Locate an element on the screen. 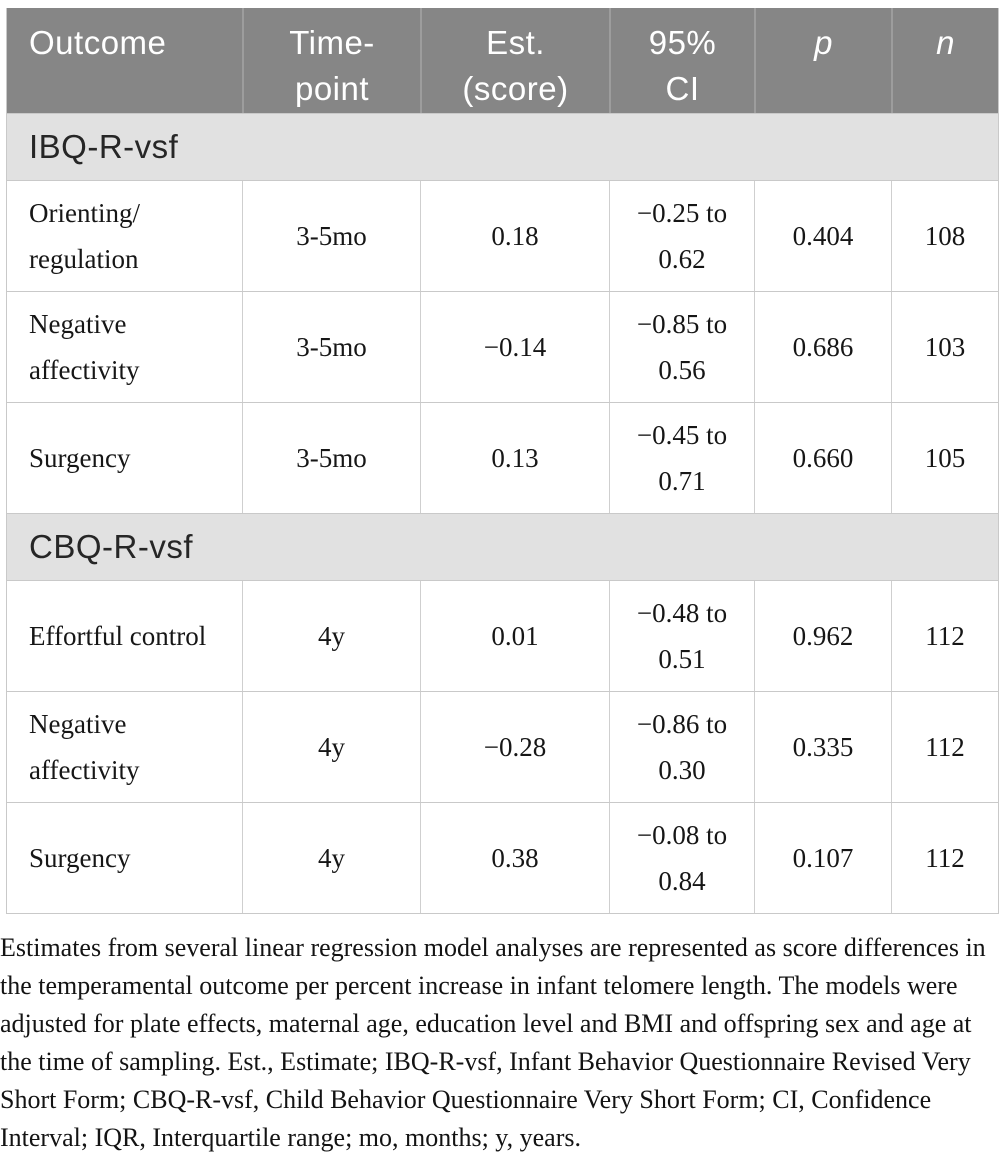  section-header-ibq-r-vsf: IBQ-R-vsf is located at coordinates (502, 147).